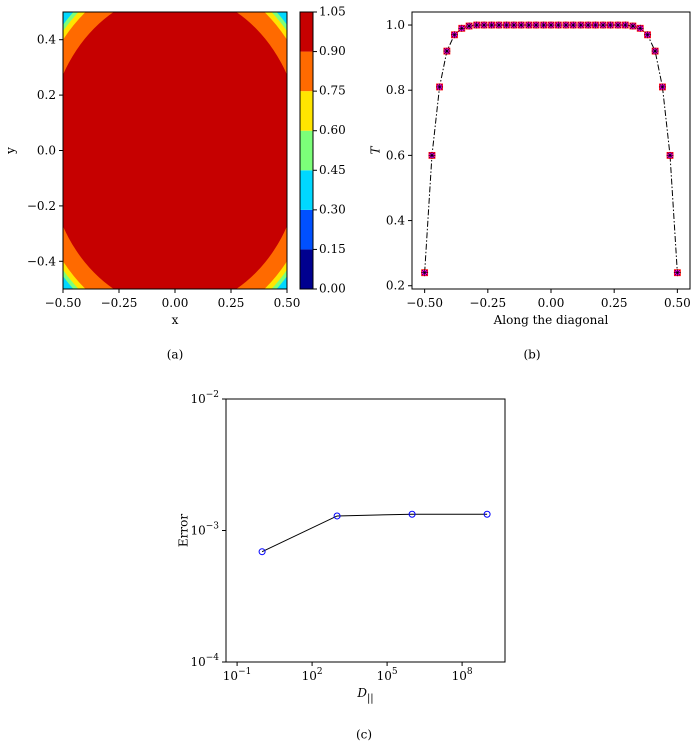 Image resolution: width=699 pixels, height=752 pixels. What do you see at coordinates (364, 735) in the screenshot?
I see `panel-caption: (c)` at bounding box center [364, 735].